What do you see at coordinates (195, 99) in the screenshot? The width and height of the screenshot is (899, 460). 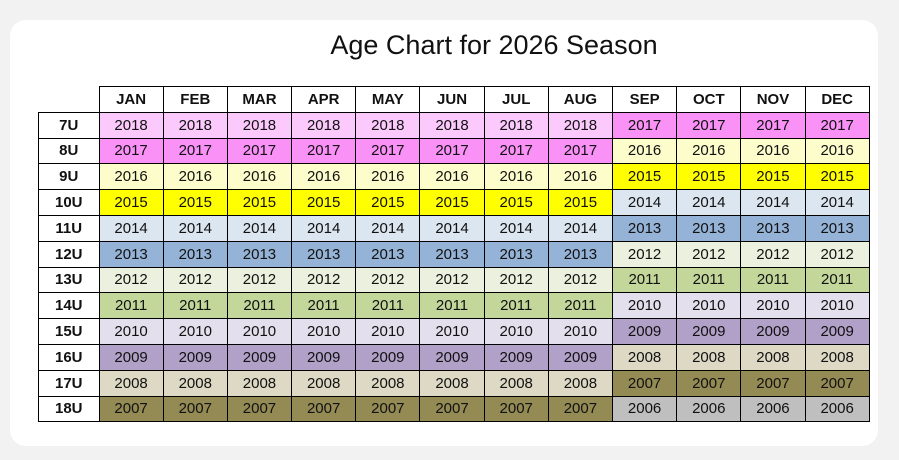 I see `column-header: FEB` at bounding box center [195, 99].